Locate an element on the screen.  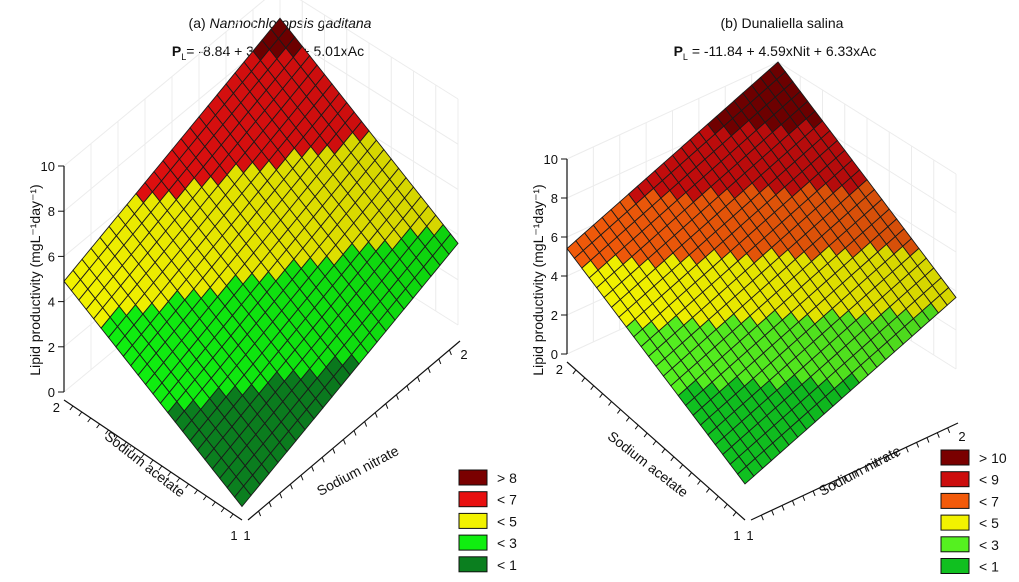
legend: > 10 < 9 < 7 < 5 < 3 < 1 is located at coordinates (973, 512).